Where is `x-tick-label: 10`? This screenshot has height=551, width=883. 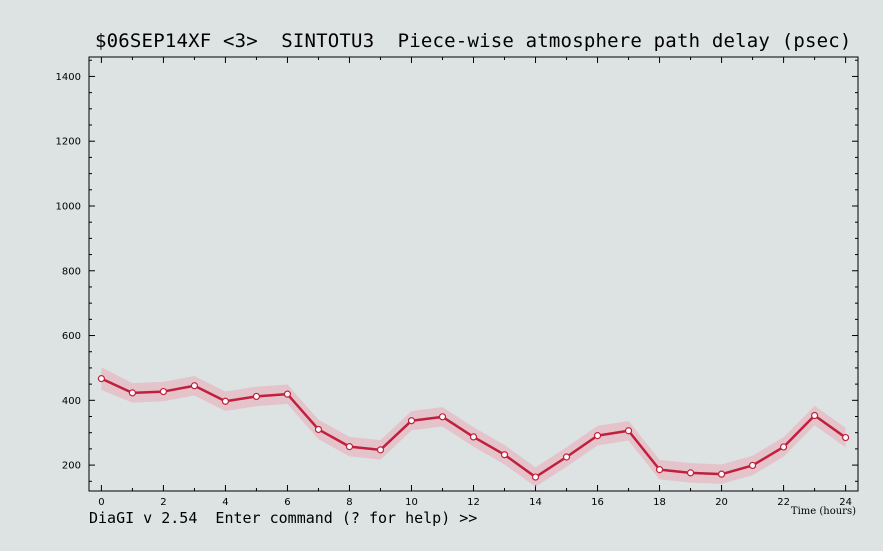 x-tick-label: 10 is located at coordinates (411, 502).